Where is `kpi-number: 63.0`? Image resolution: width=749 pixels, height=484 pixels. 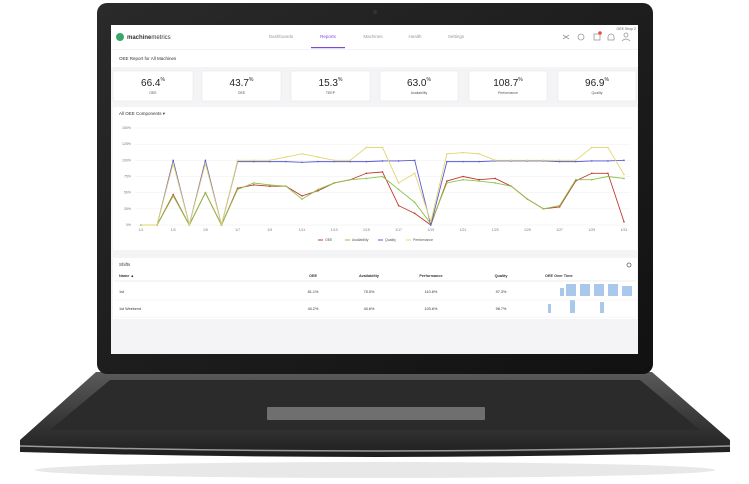 kpi-number: 63.0 is located at coordinates (417, 83).